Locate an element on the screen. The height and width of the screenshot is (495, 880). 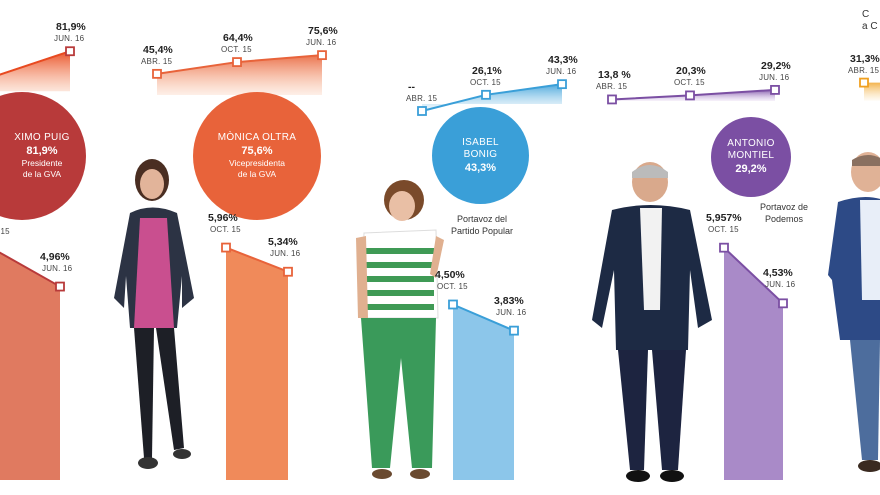
approval-date-bonig-2: JUN. 16 is located at coordinates (561, 72).